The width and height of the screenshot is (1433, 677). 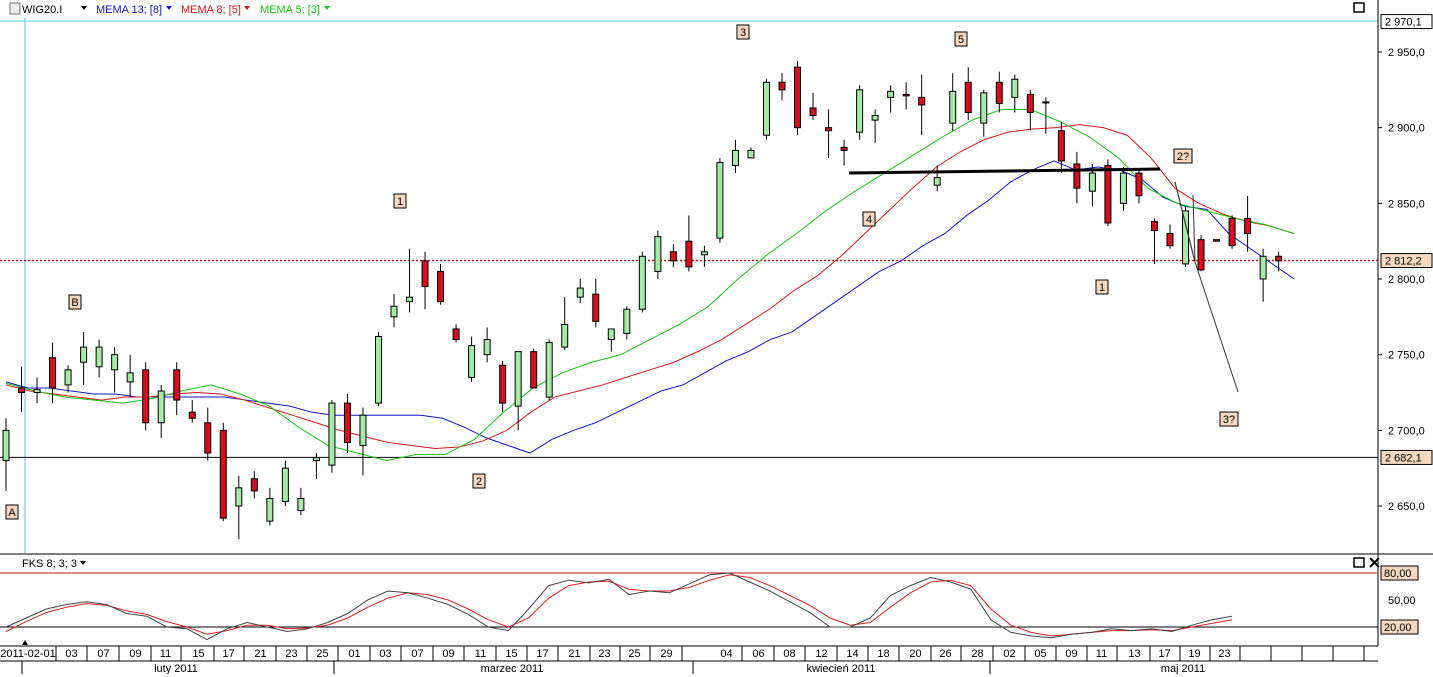 I want to click on wave-label-5: 3, so click(x=743, y=32).